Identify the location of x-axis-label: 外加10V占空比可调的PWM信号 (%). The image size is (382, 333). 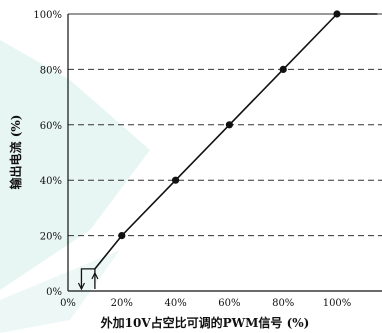
(205, 322).